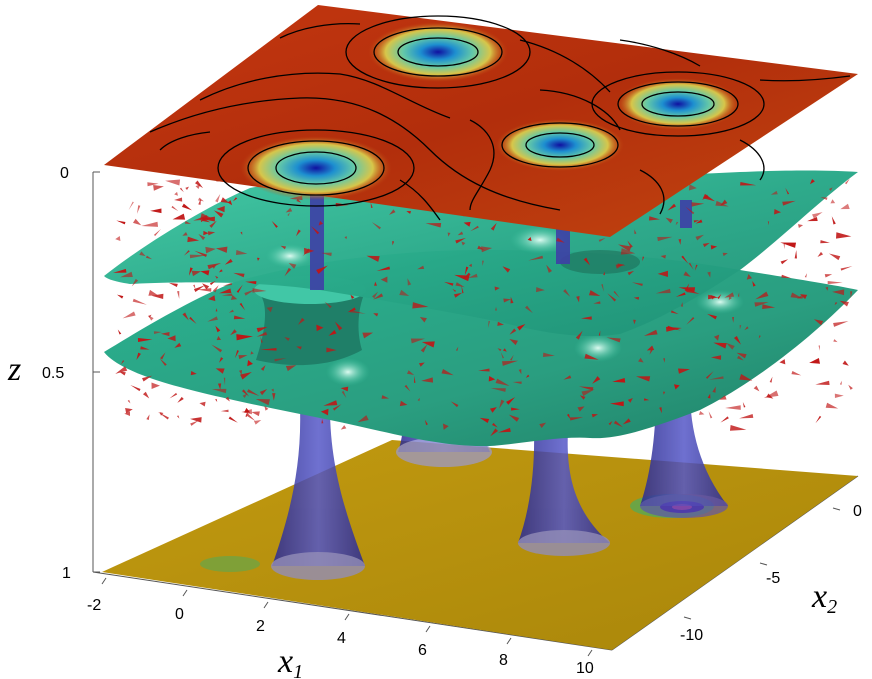 Image resolution: width=872 pixels, height=679 pixels. I want to click on x1-axis-label: x1, so click(290, 661).